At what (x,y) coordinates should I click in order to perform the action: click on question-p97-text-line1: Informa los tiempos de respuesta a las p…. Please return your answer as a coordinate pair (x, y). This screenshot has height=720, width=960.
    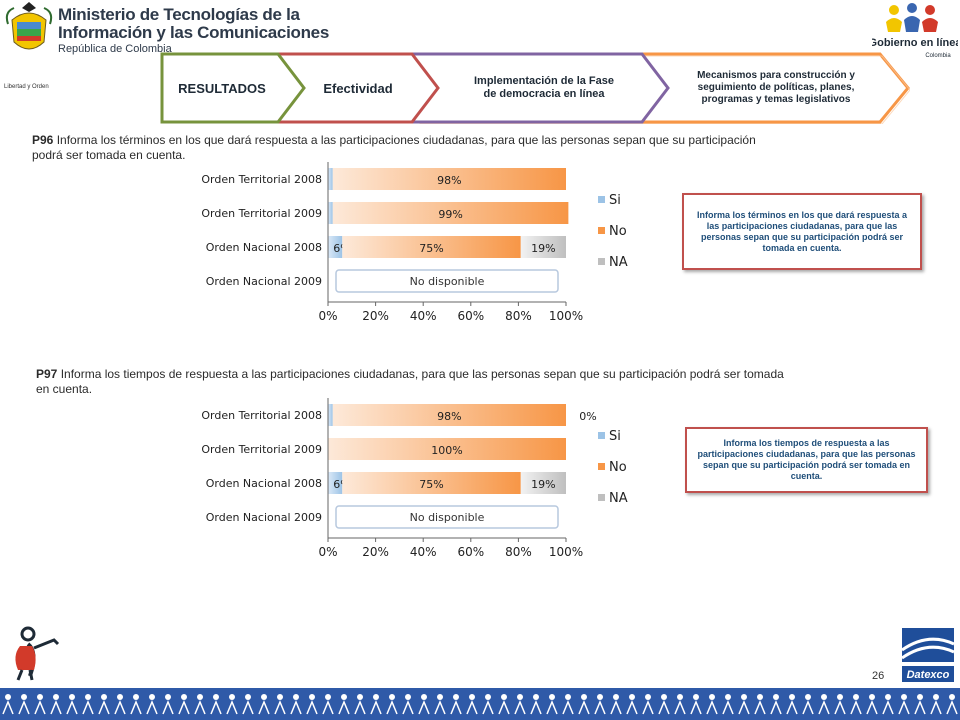
    Looking at the image, I should click on (420, 374).